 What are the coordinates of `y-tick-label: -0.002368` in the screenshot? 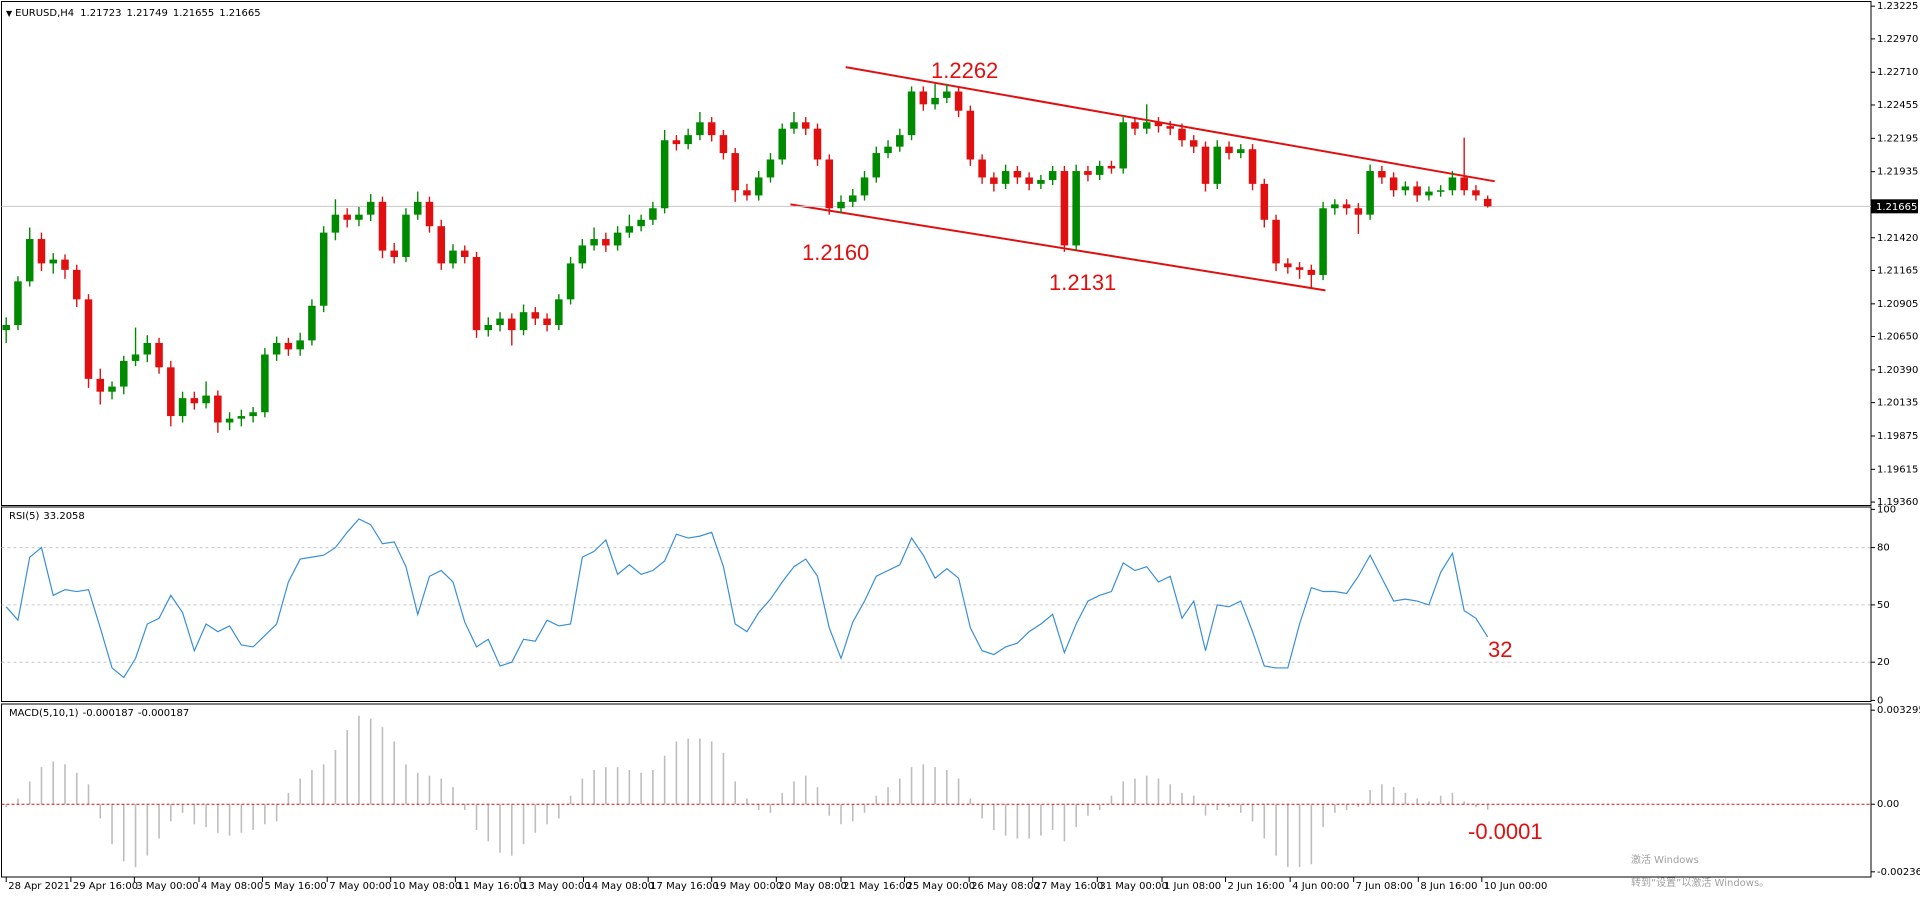 It's located at (1898, 872).